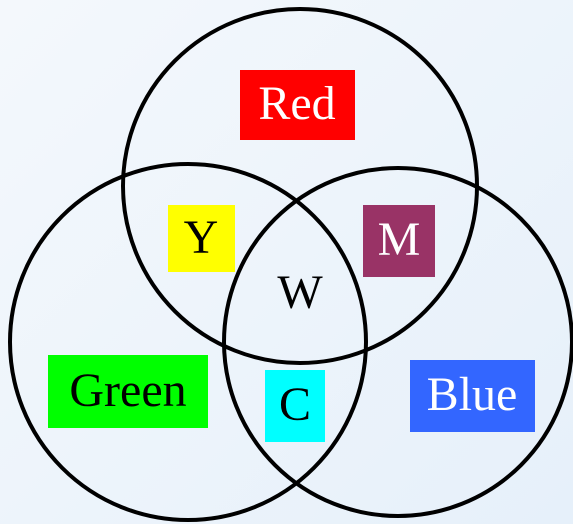 This screenshot has width=573, height=524. What do you see at coordinates (300, 292) in the screenshot?
I see `white-label: W` at bounding box center [300, 292].